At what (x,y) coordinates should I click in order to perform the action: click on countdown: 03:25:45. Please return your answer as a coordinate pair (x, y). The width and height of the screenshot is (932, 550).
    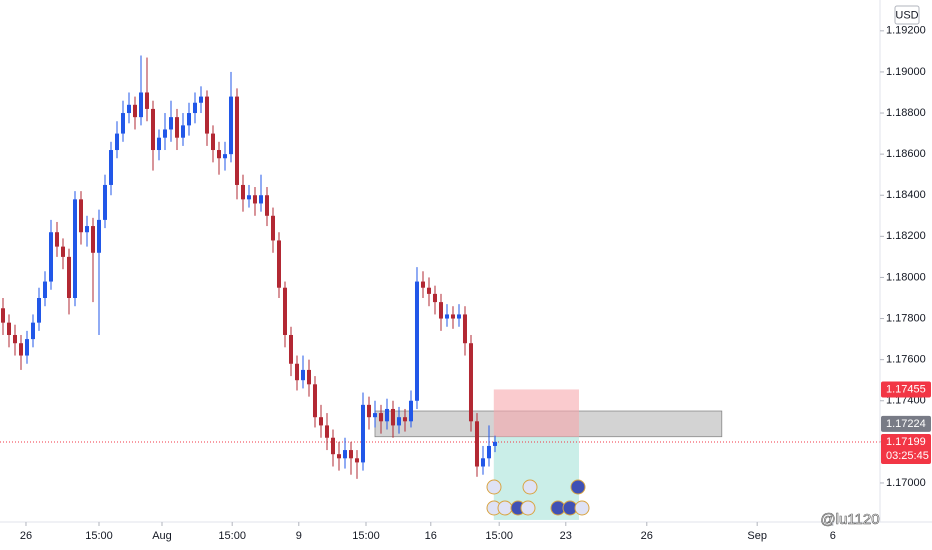
    Looking at the image, I should click on (907, 456).